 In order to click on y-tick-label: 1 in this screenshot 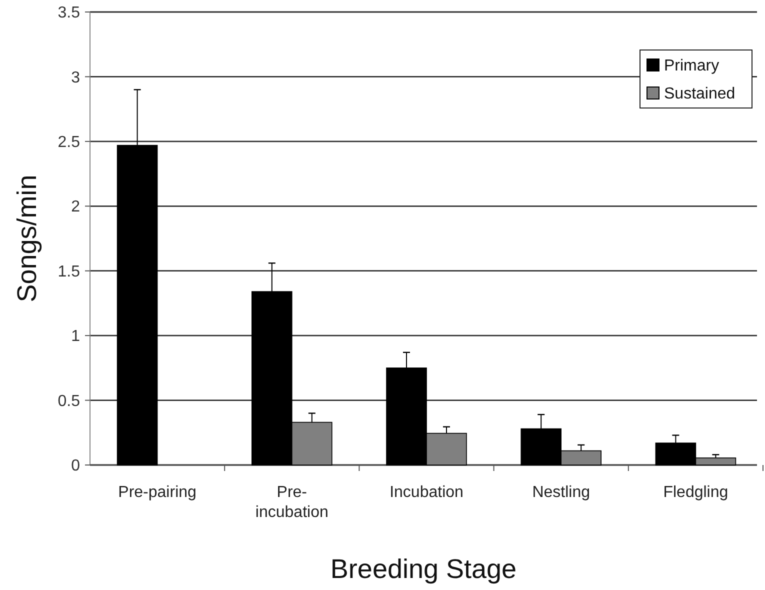, I will do `click(75, 337)`.